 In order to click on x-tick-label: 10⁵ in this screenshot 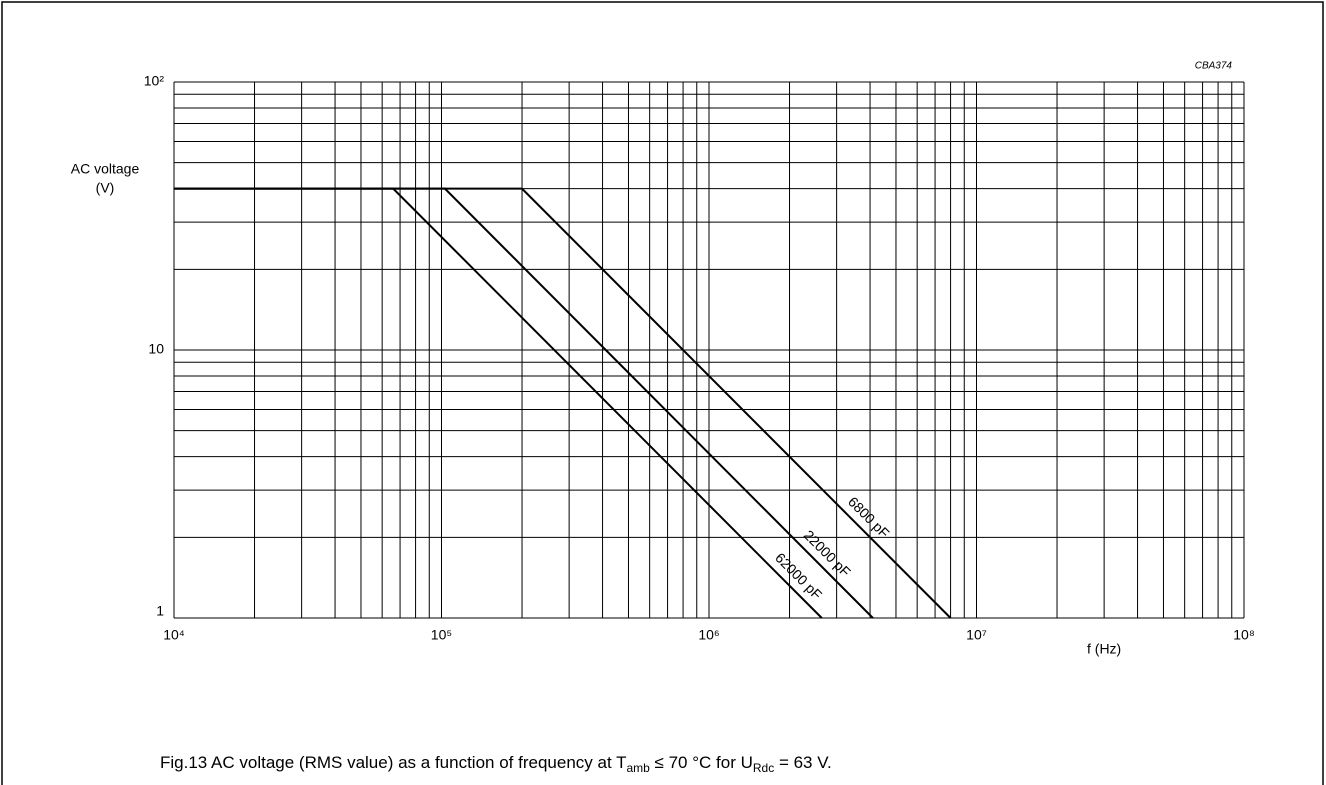, I will do `click(441, 635)`.